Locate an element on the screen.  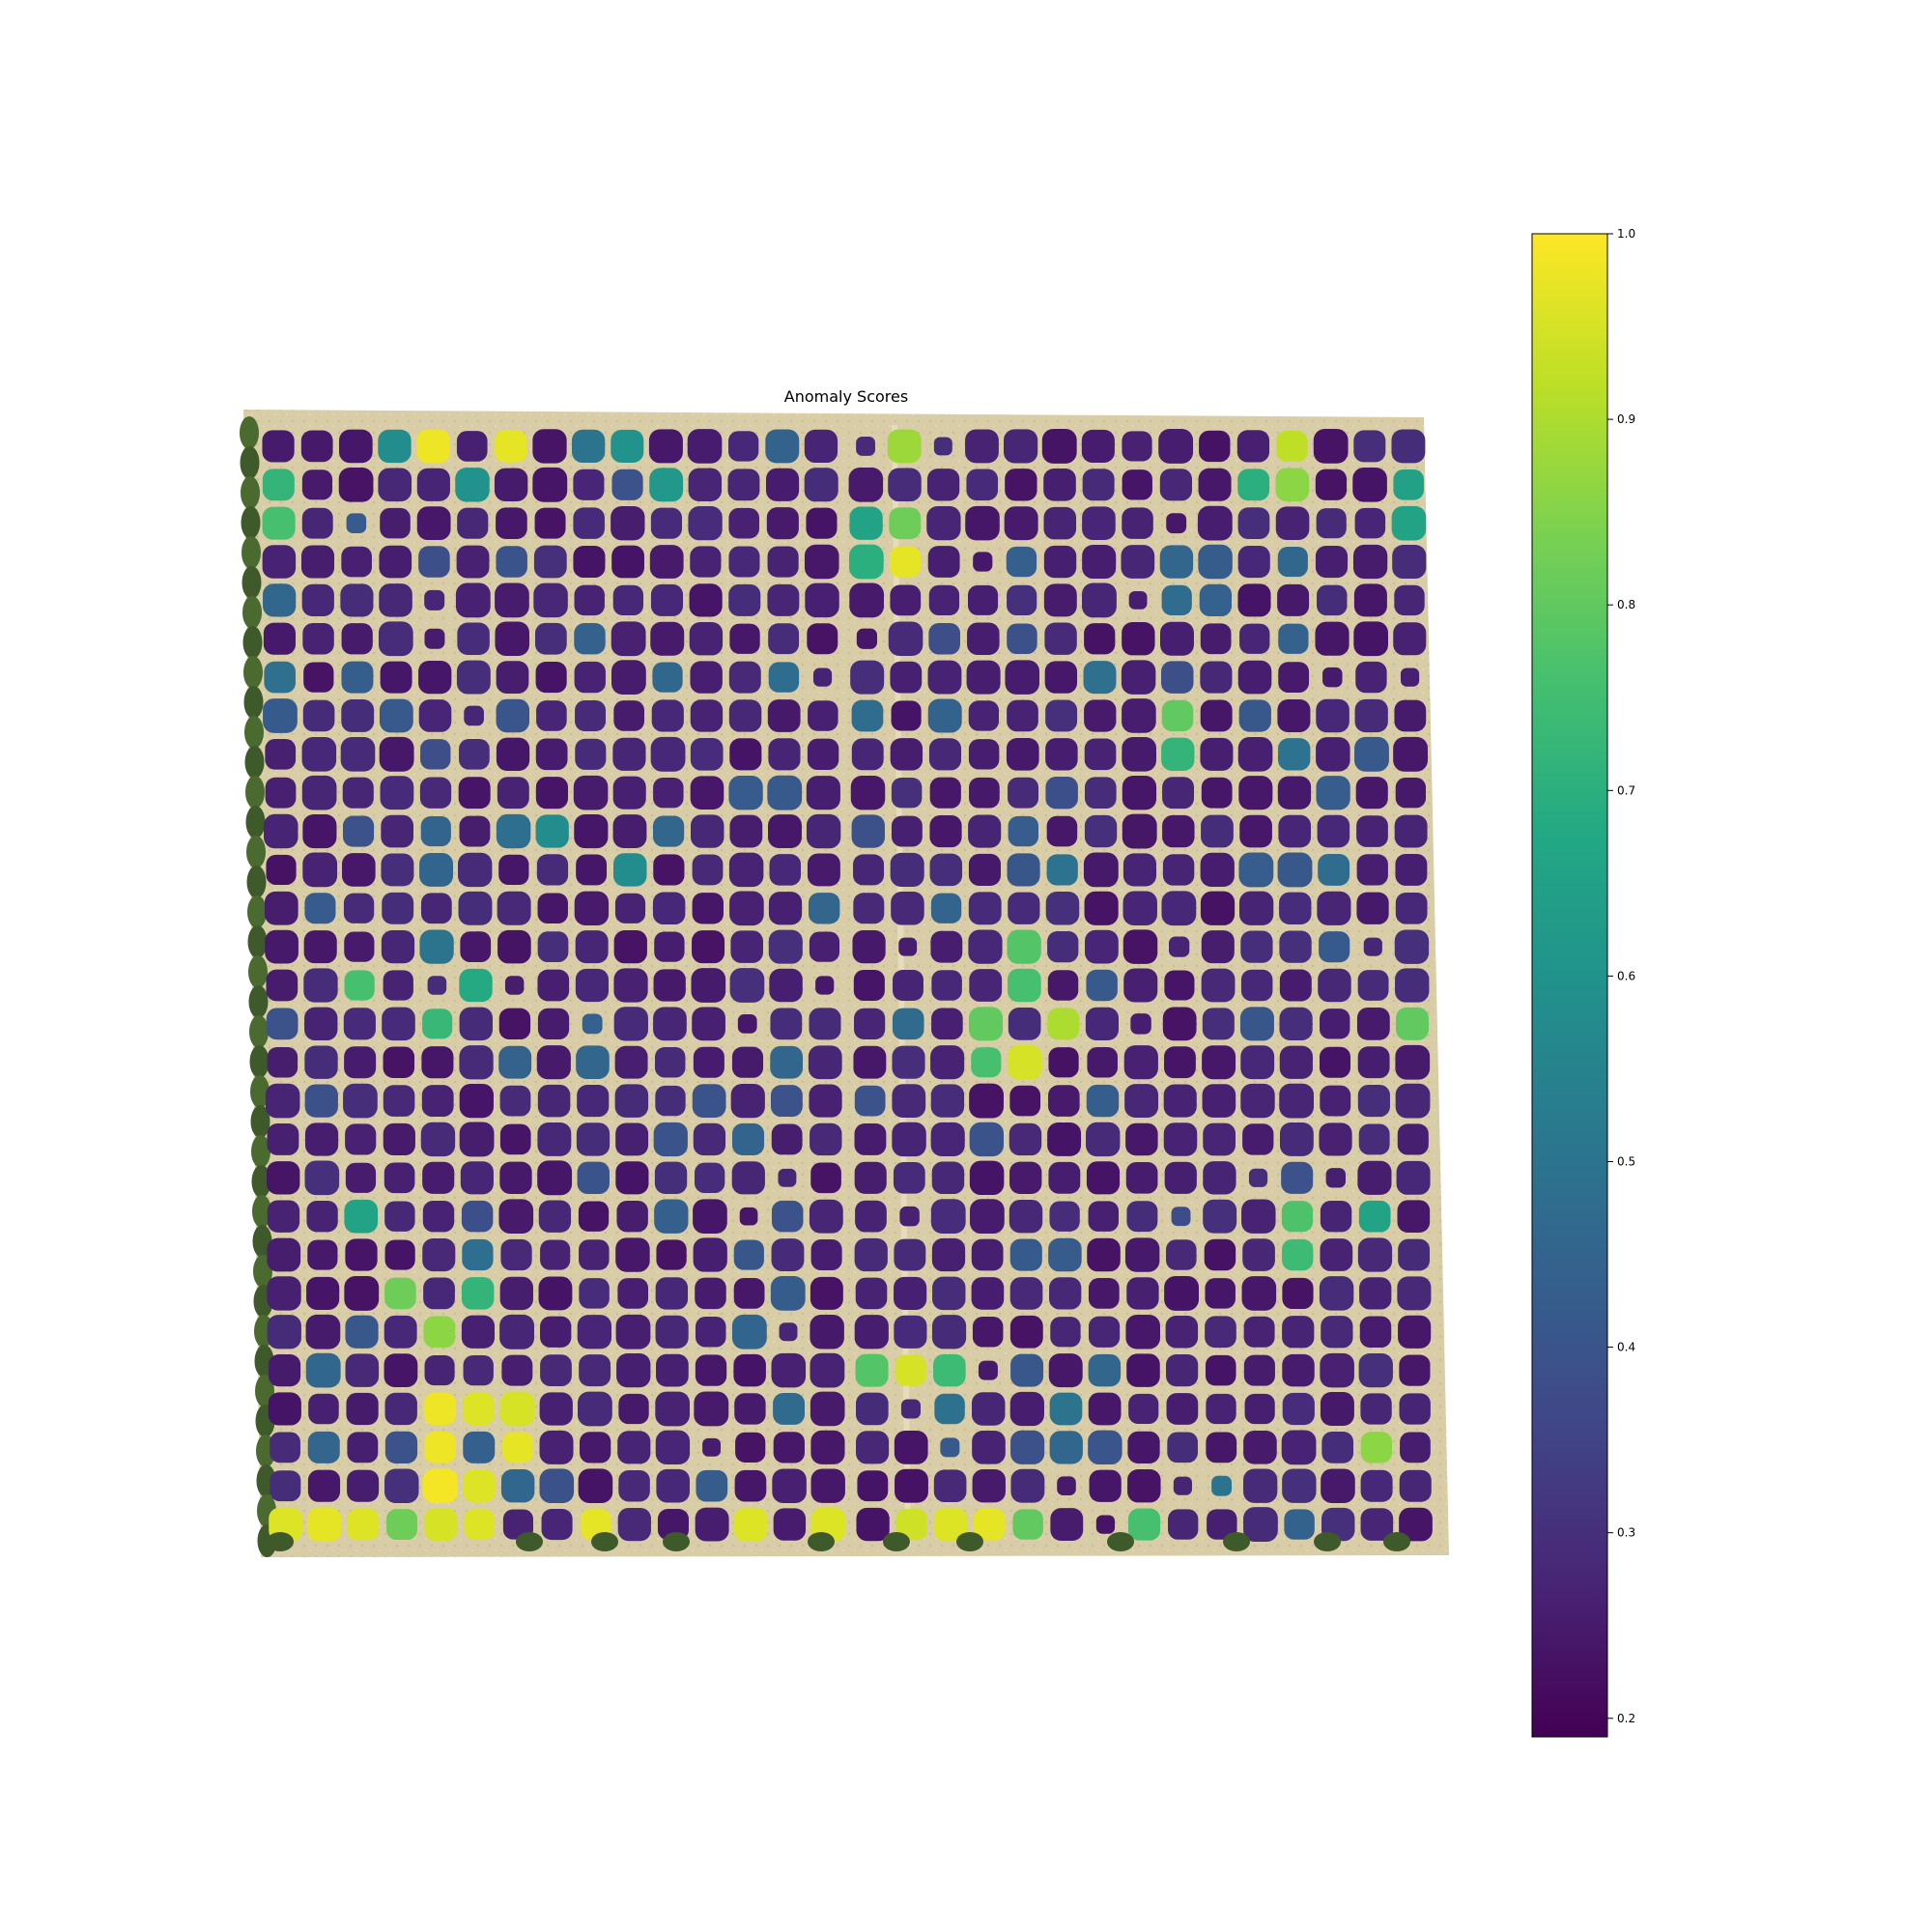
bottom-shrub-row is located at coordinates (838, 1541).